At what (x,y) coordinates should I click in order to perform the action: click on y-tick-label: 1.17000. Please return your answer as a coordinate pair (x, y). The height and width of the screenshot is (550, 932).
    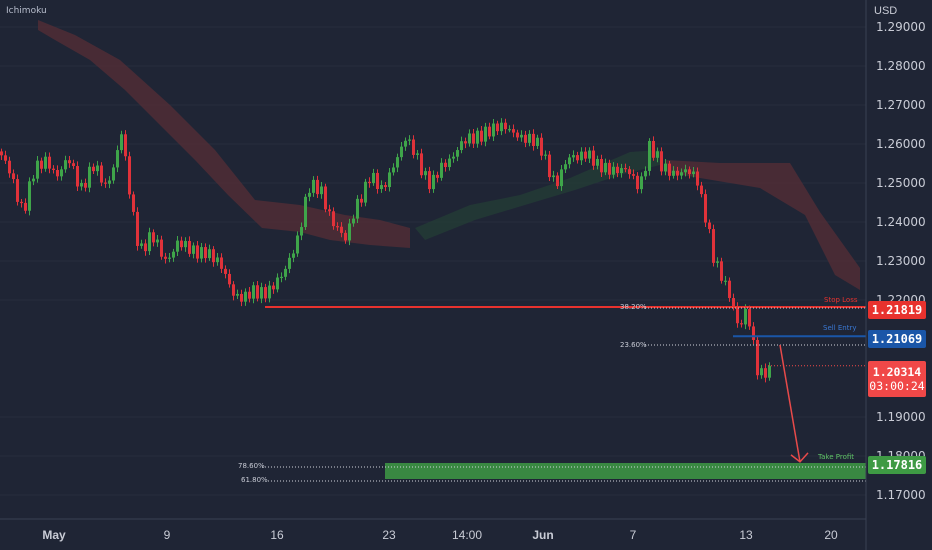
    Looking at the image, I should click on (901, 495).